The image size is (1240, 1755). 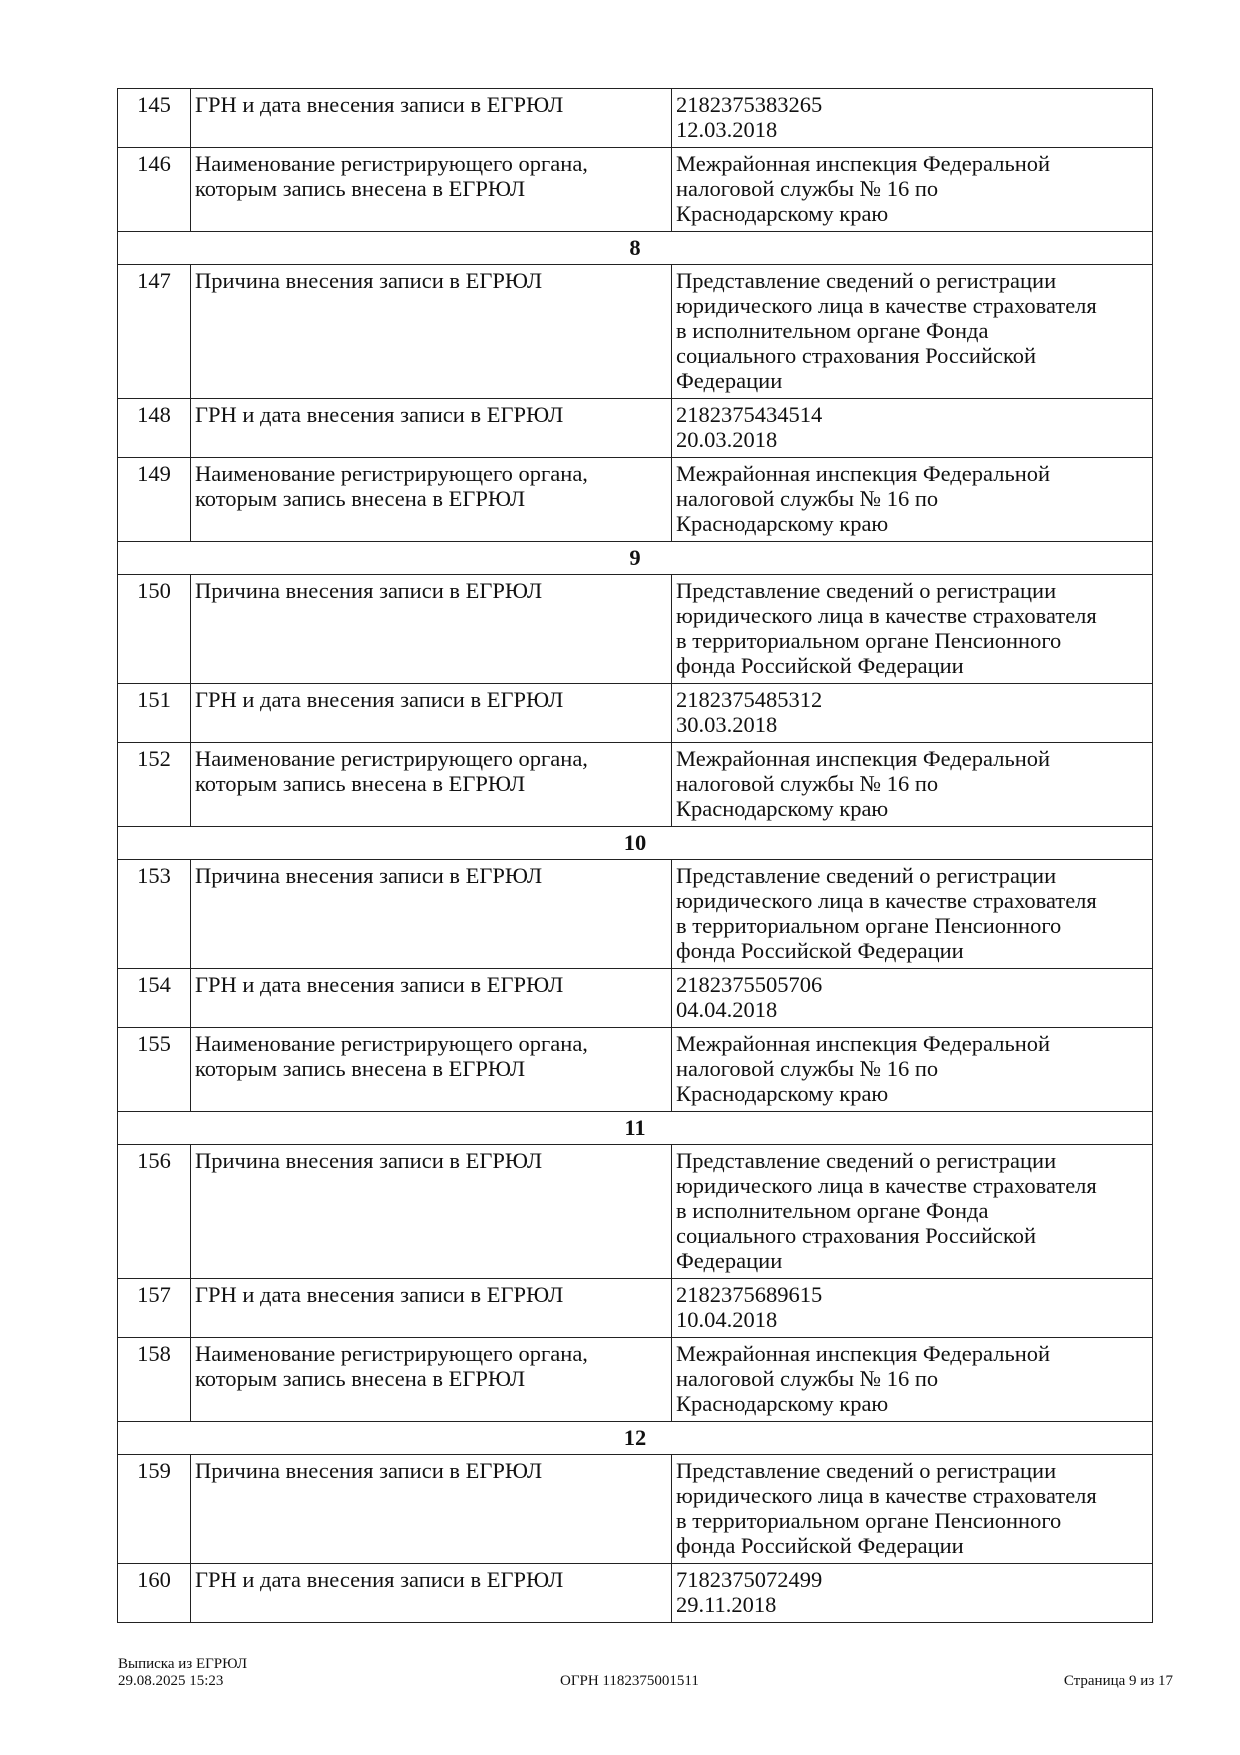 I want to click on value-line: 30.03.2018, so click(x=727, y=724).